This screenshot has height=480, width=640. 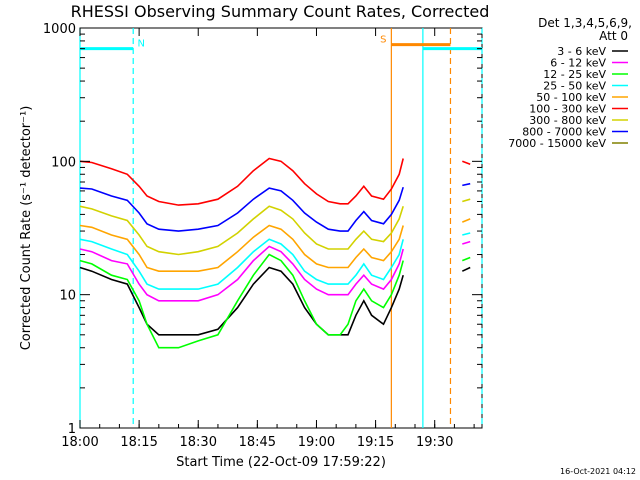 What do you see at coordinates (198, 442) in the screenshot?
I see `x-tick-label: 18:30` at bounding box center [198, 442].